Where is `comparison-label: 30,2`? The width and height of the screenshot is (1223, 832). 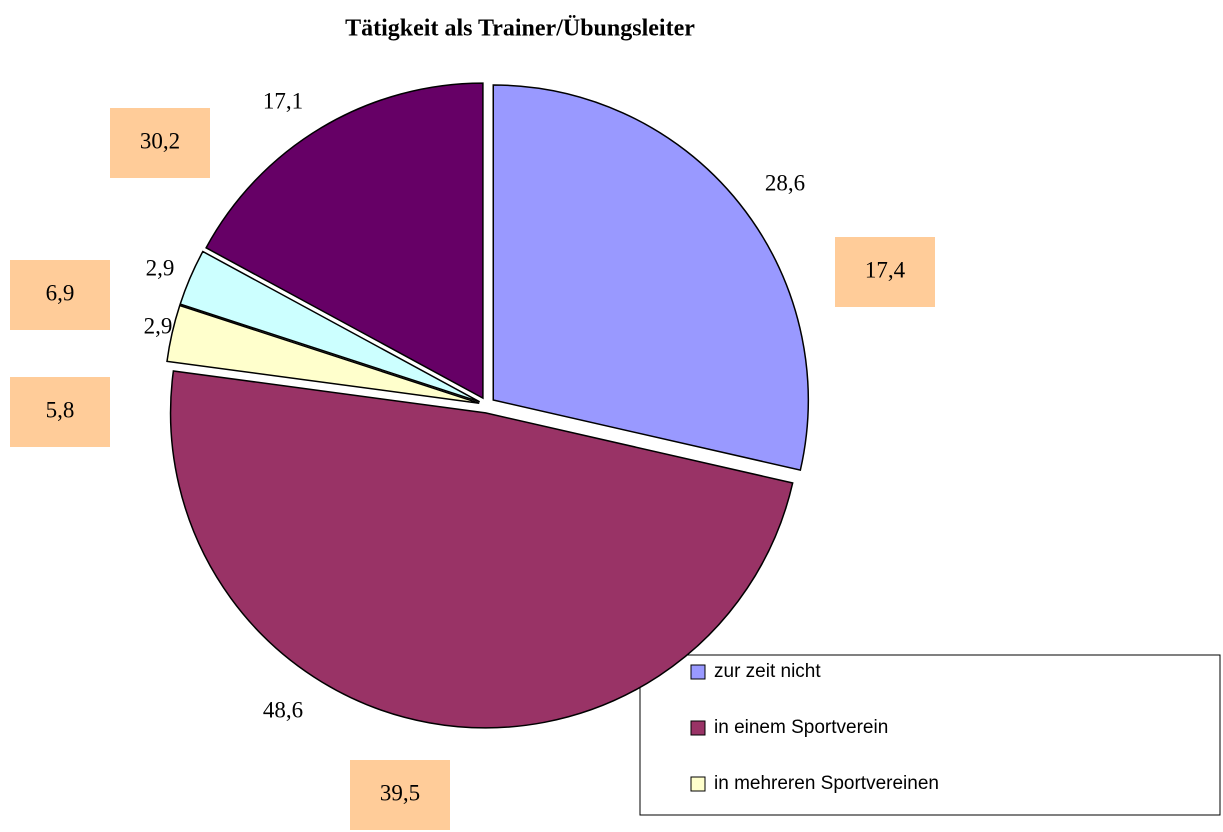
comparison-label: 30,2 is located at coordinates (160, 140).